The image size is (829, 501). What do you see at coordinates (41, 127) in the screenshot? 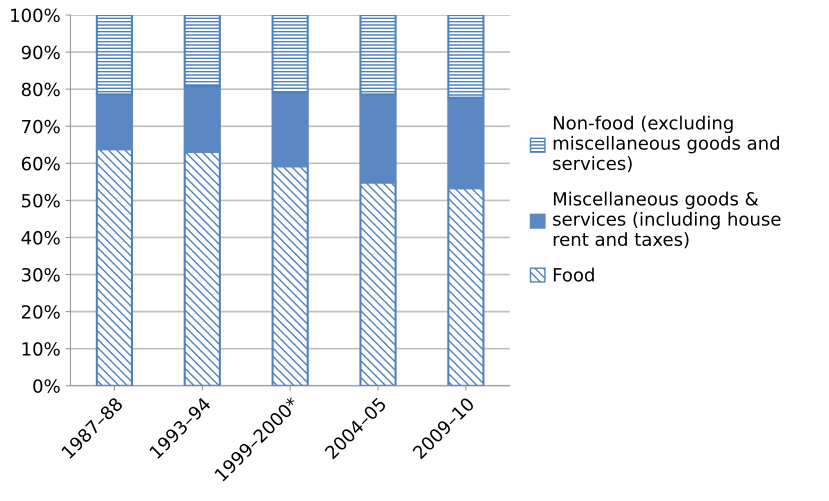
I see `y-tick-label: 70%` at bounding box center [41, 127].